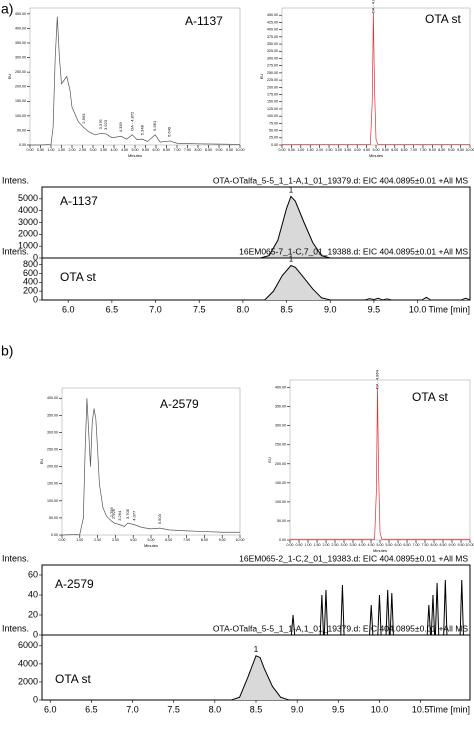 The image size is (474, 731). What do you see at coordinates (273, 123) in the screenshot?
I see `y-tick-label: 75.00` at bounding box center [273, 123].